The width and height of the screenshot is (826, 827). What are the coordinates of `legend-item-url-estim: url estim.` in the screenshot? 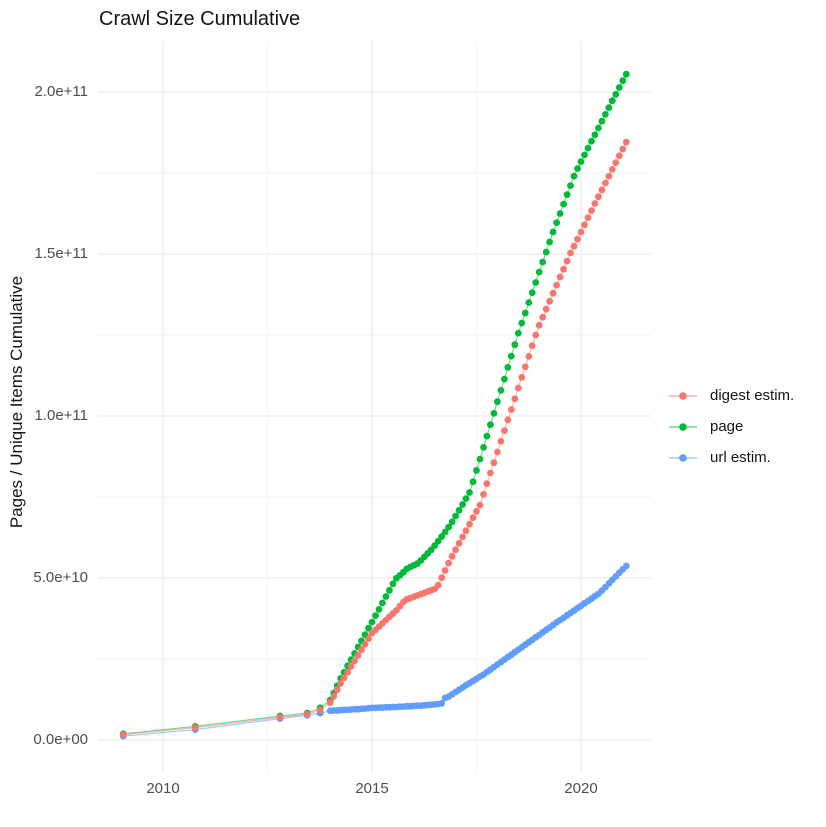 It's located at (746, 457).